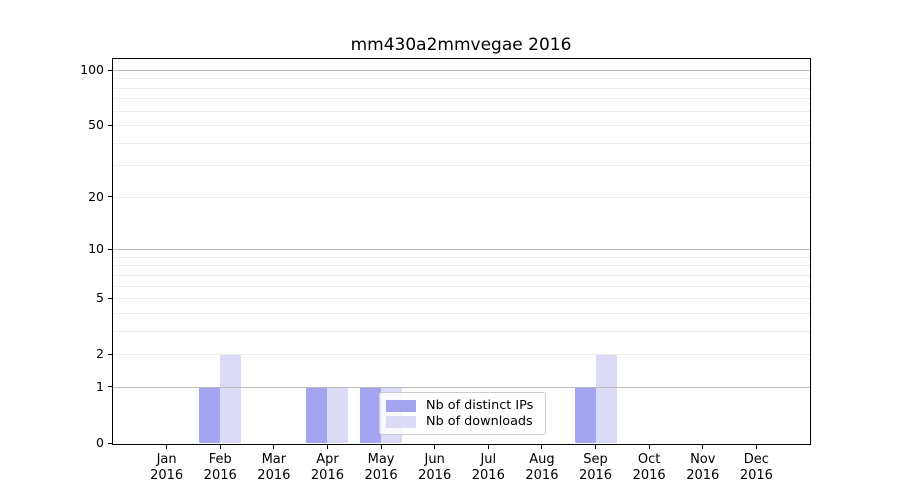 The image size is (900, 500). I want to click on x-tick-label: Jan 2016, so click(167, 467).